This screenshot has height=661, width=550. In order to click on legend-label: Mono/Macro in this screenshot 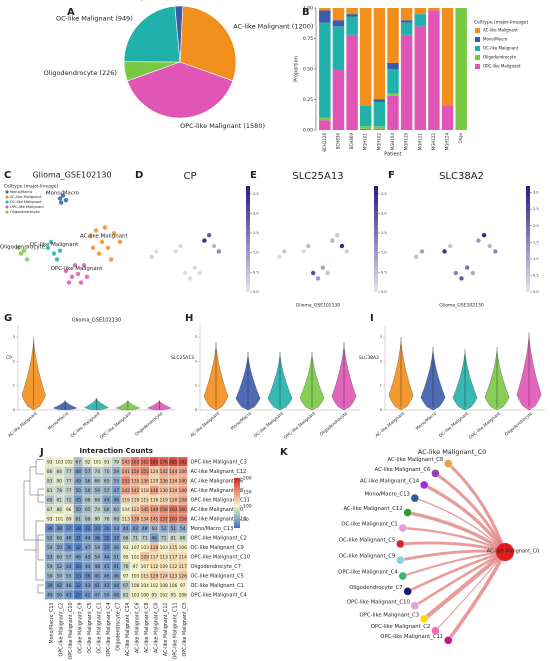, I will do `click(495, 39)`.